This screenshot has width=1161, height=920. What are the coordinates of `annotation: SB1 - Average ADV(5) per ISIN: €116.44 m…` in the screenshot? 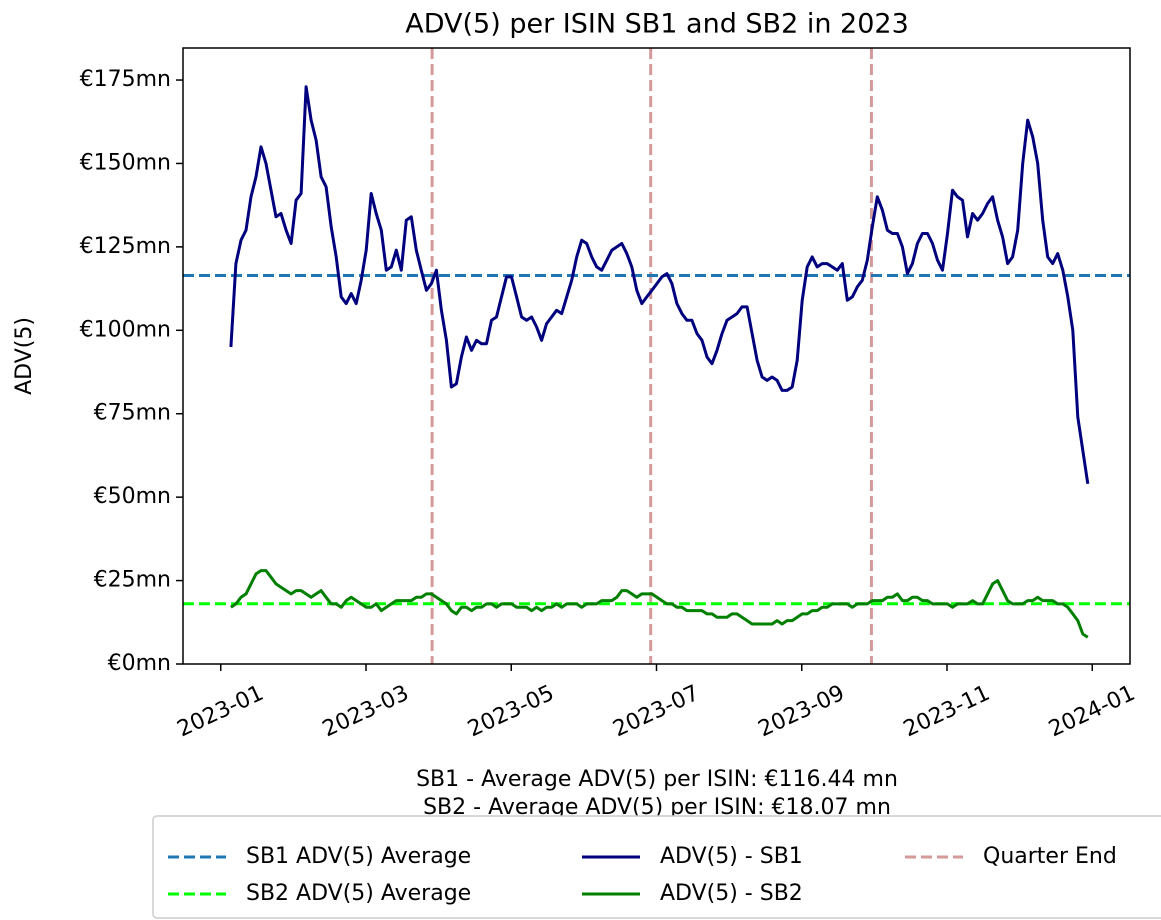 It's located at (657, 779).